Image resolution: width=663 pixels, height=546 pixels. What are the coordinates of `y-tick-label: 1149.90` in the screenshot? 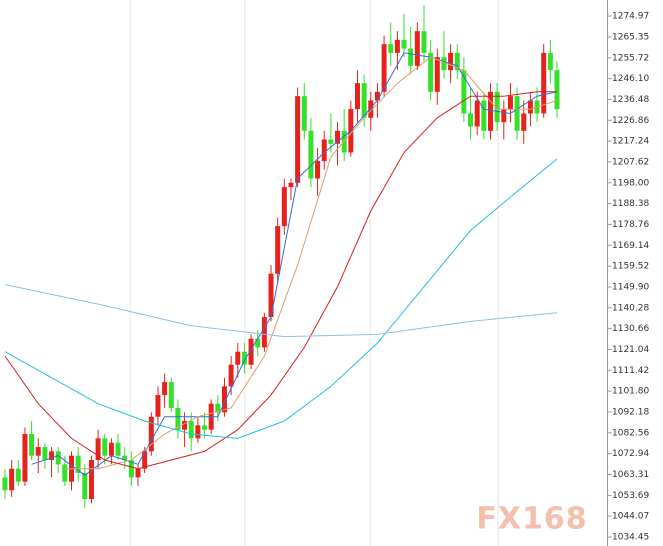 It's located at (630, 287).